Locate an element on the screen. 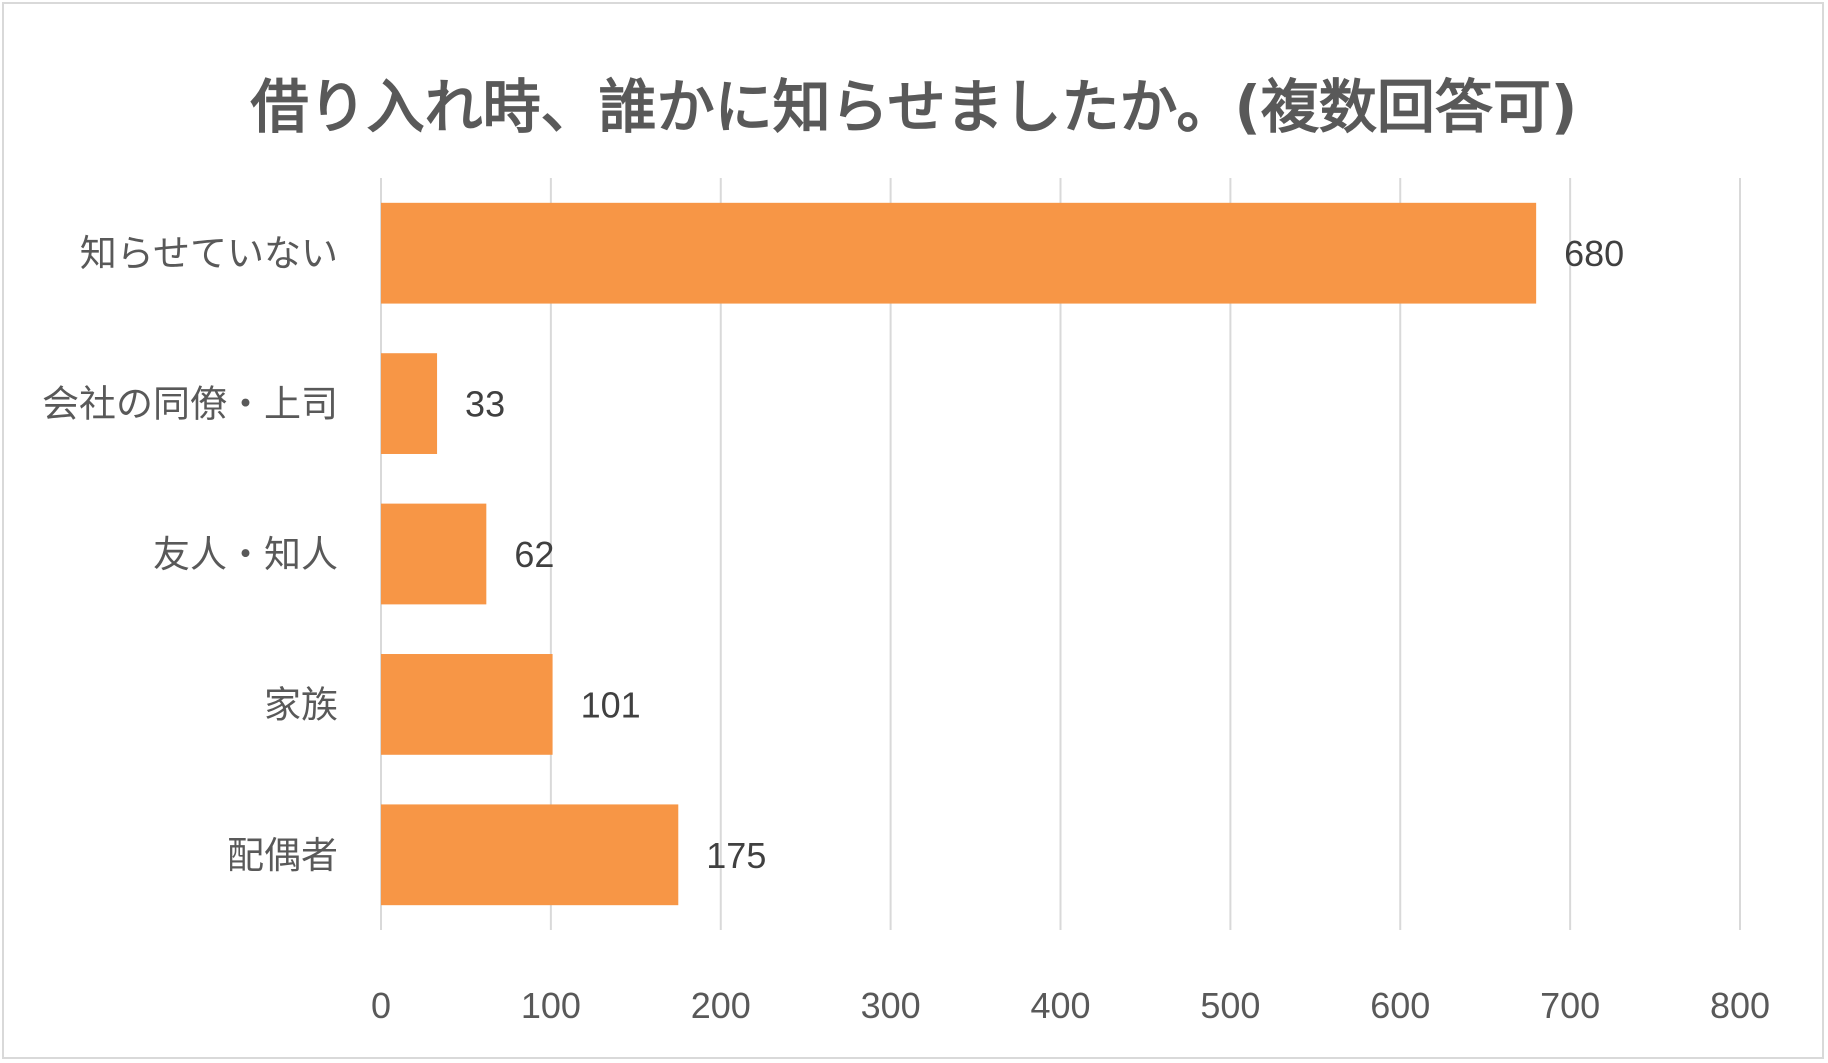  category-label: 友人・知人 is located at coordinates (245, 554).